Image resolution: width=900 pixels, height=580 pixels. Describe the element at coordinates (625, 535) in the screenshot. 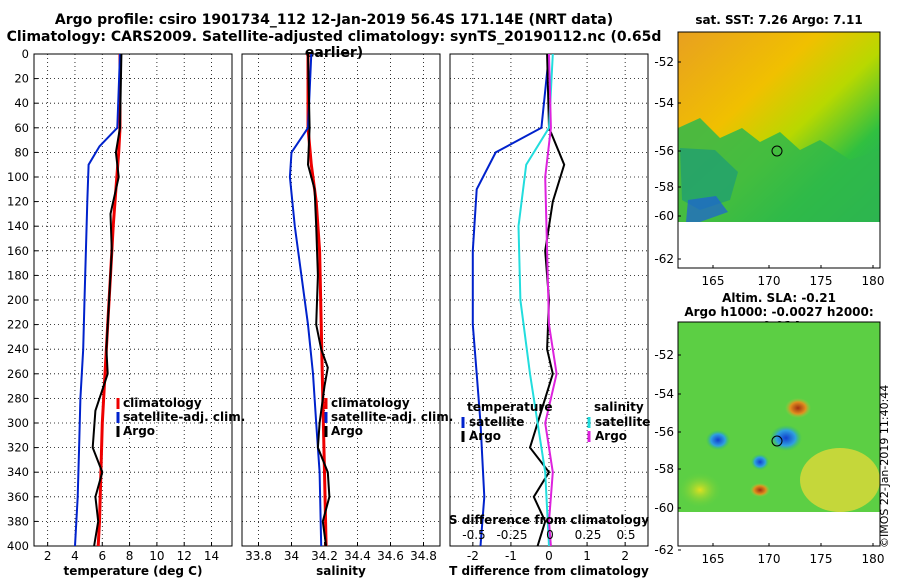

I see `secondary-x-tick-label: 0.5` at that location.